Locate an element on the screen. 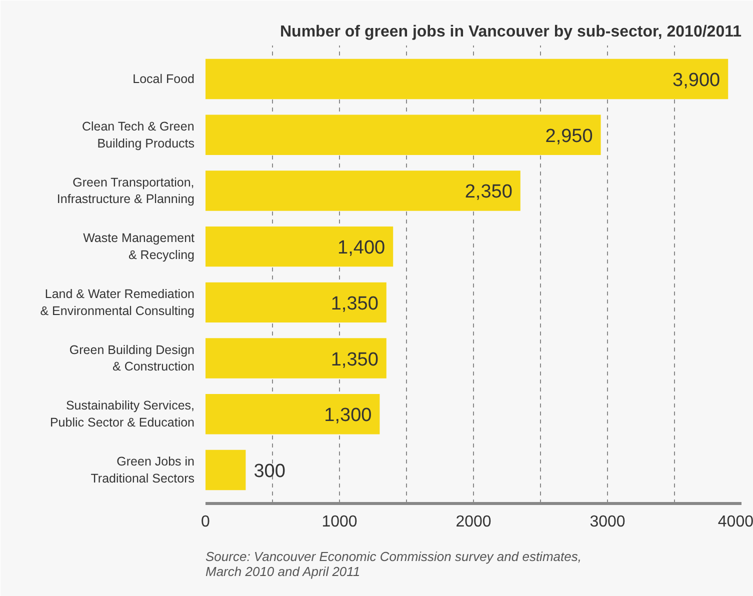 This screenshot has width=753, height=596. y-tick-label: Land & Water Remediation & Environmental Consulting is located at coordinates (117, 302).